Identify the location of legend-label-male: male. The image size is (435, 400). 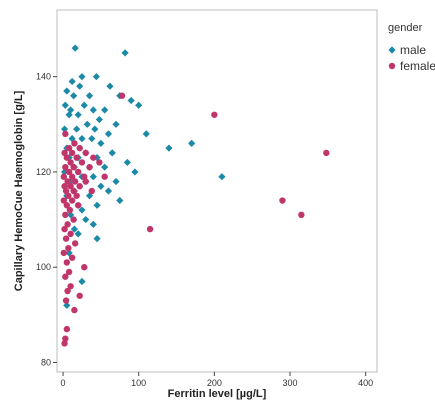
(413, 50).